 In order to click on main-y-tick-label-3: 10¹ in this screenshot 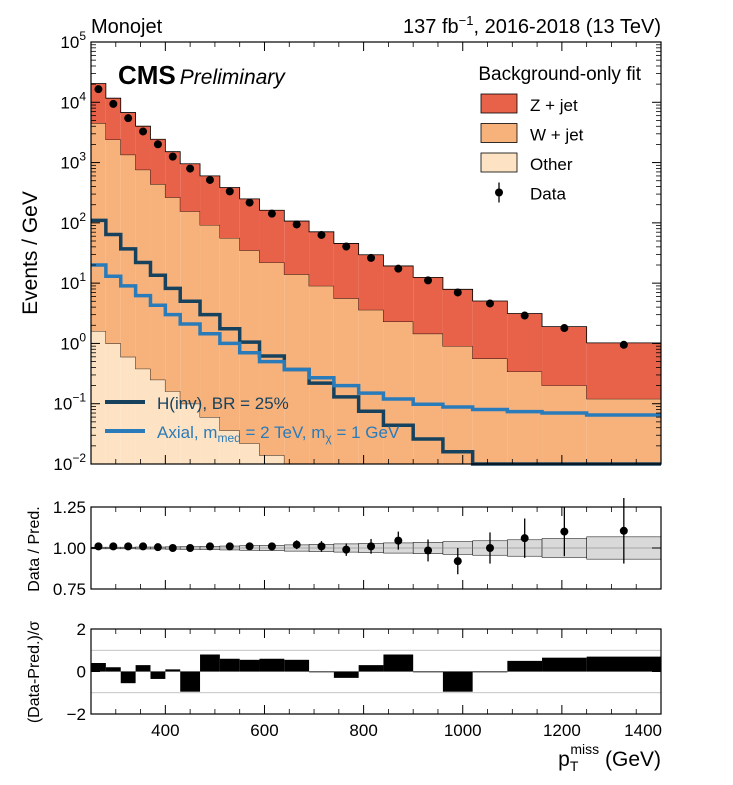, I will do `click(73, 281)`.